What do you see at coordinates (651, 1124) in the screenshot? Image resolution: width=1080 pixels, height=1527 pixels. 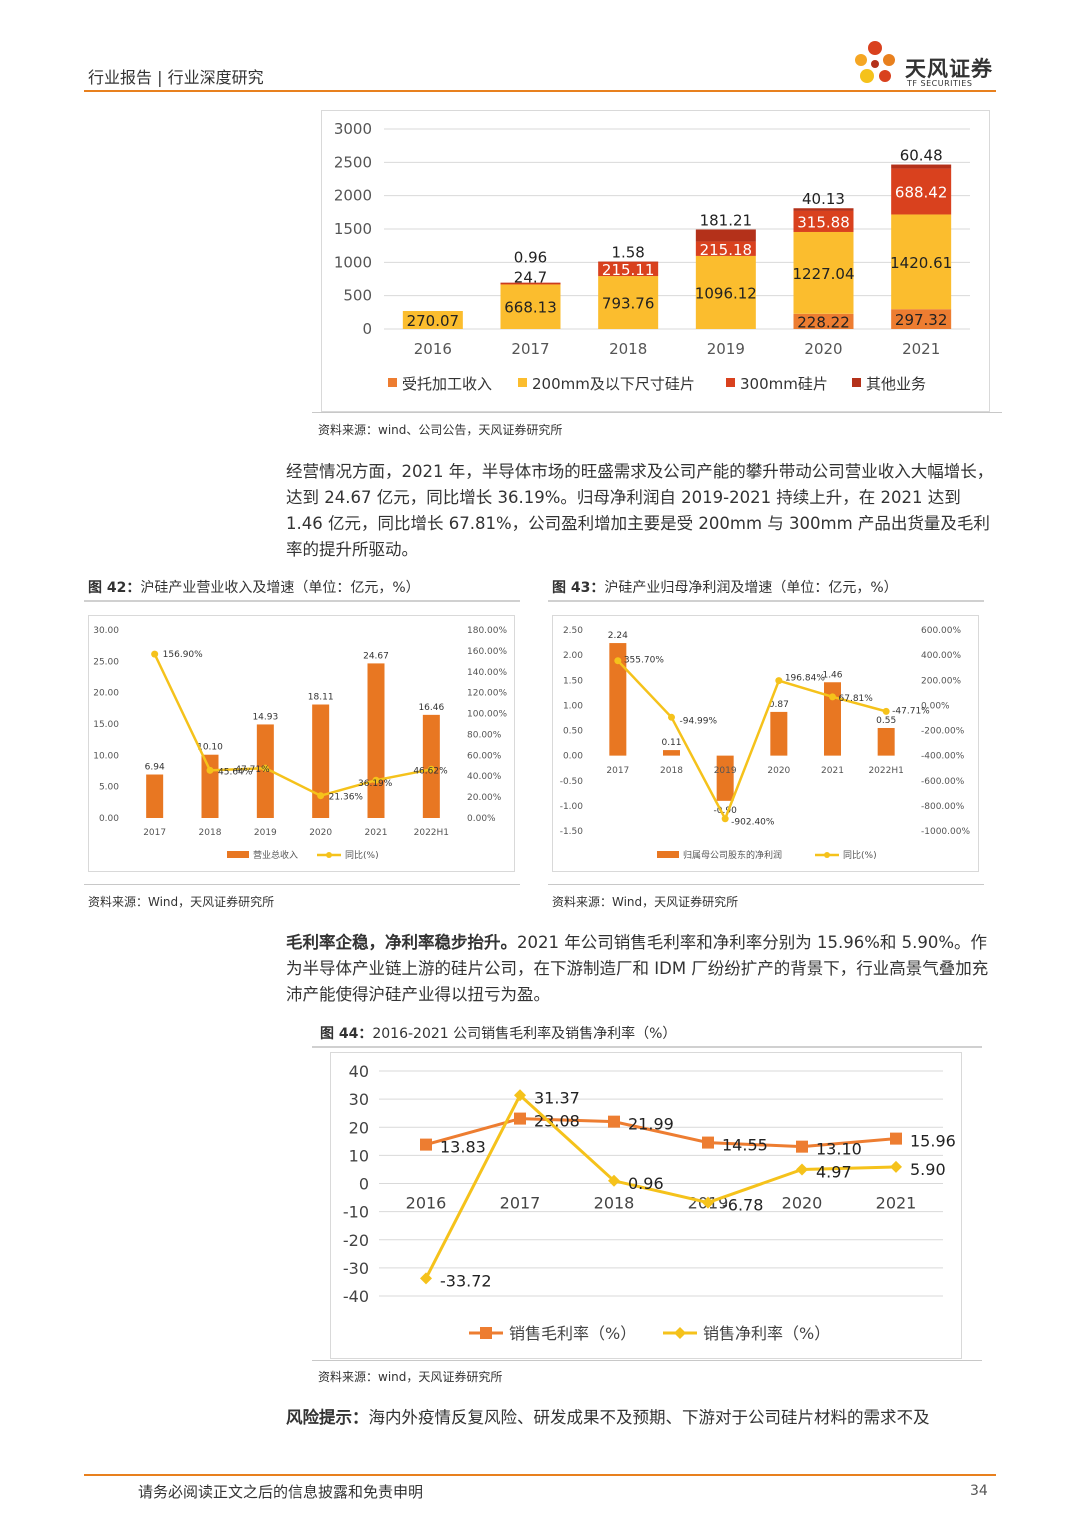 I see `series-data-label: 21.99` at bounding box center [651, 1124].